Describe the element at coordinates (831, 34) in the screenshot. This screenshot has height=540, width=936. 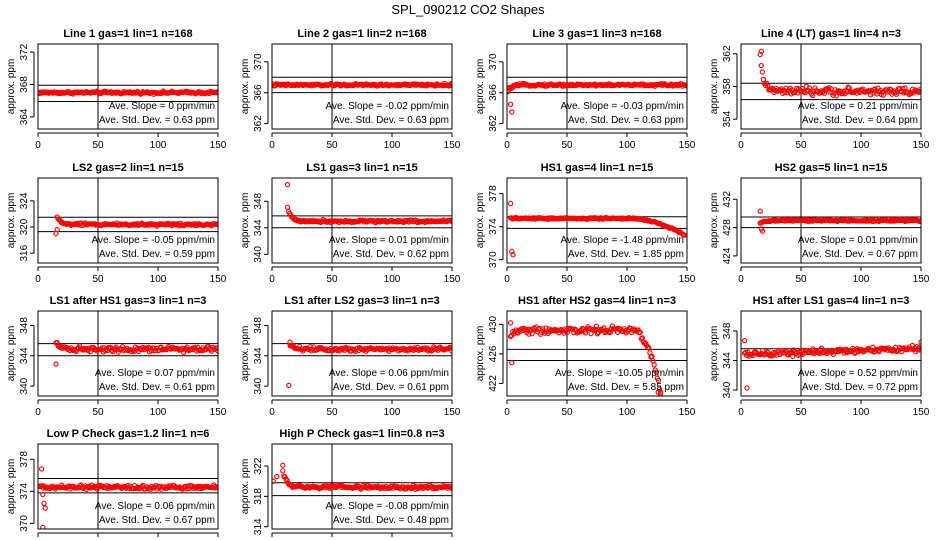
I see `panel-title: Line 4 (LT) gas=1 lin=4 n=3` at that location.